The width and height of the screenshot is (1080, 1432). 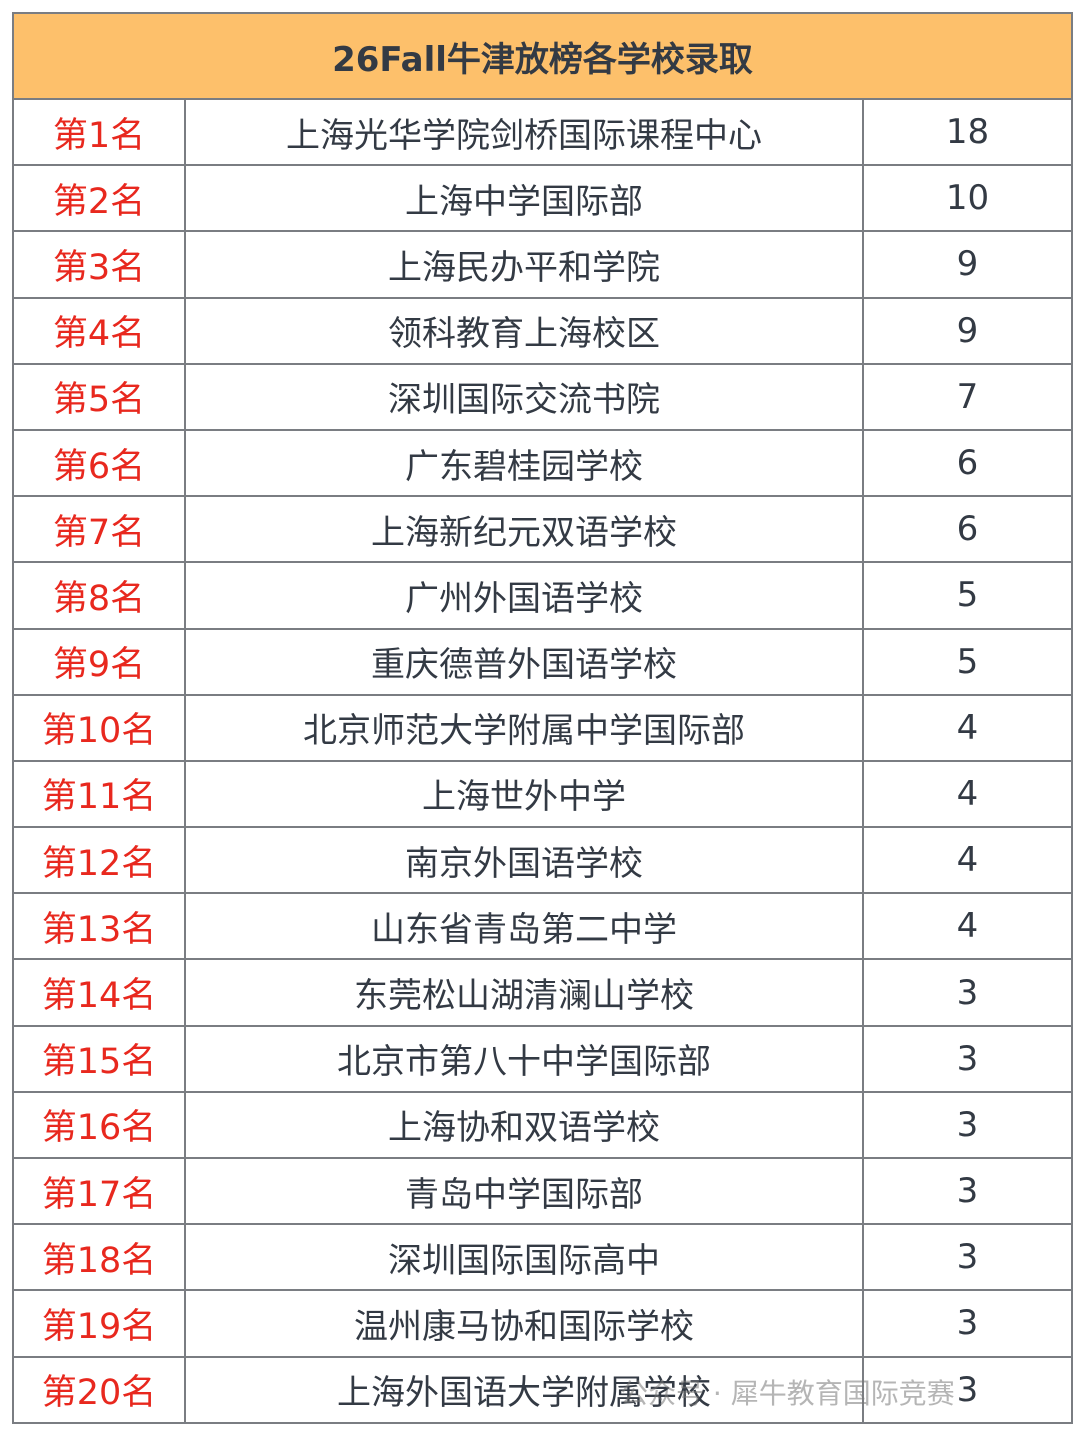 I want to click on school-cell: 上海外国语大学附属学校, so click(x=524, y=1389).